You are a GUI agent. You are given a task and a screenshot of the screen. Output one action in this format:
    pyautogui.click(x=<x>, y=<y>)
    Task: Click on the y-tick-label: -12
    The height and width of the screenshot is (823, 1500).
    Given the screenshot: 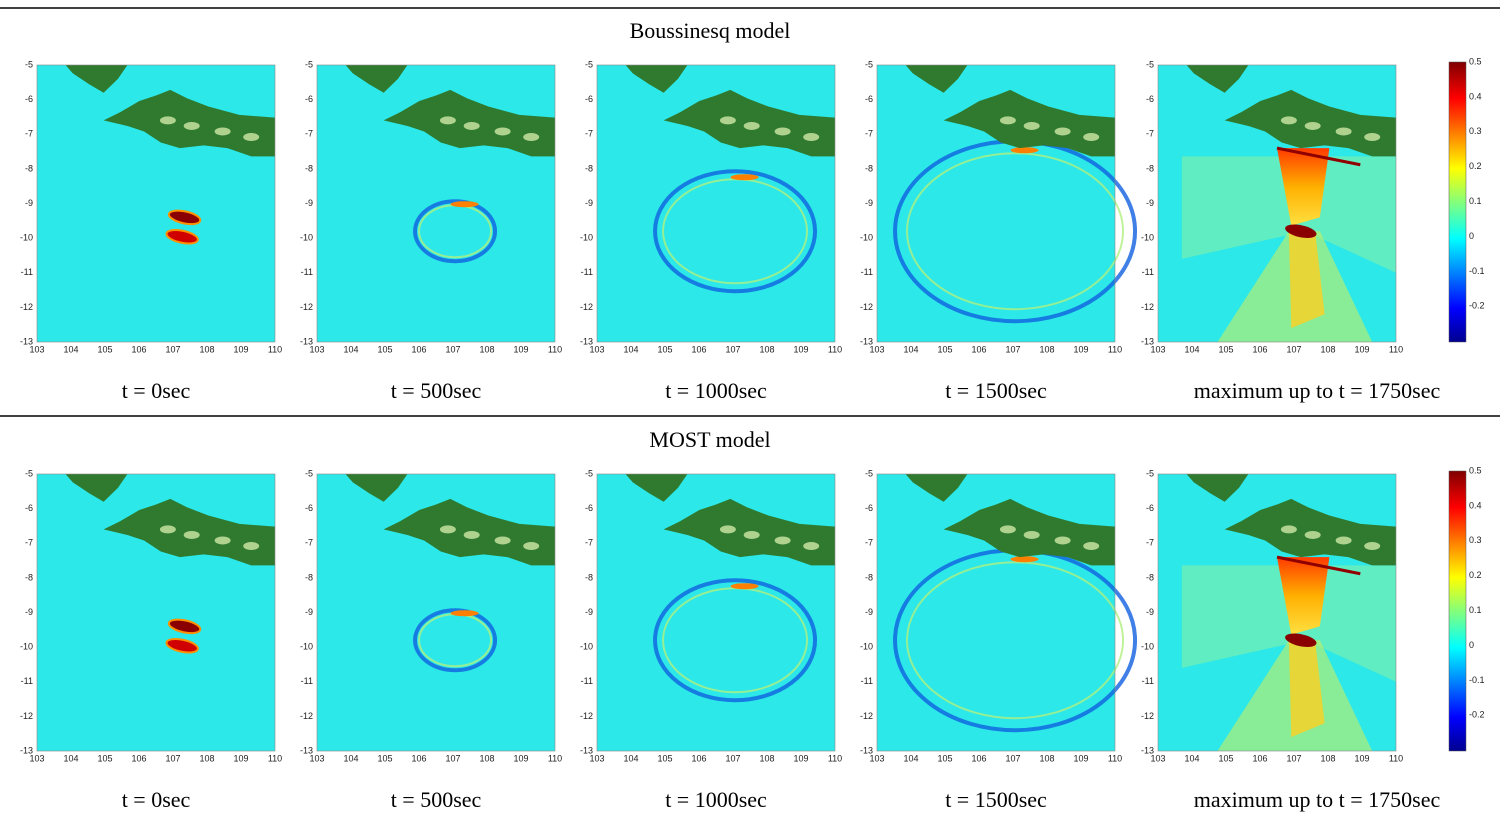 What is the action you would take?
    pyautogui.click(x=26, y=307)
    